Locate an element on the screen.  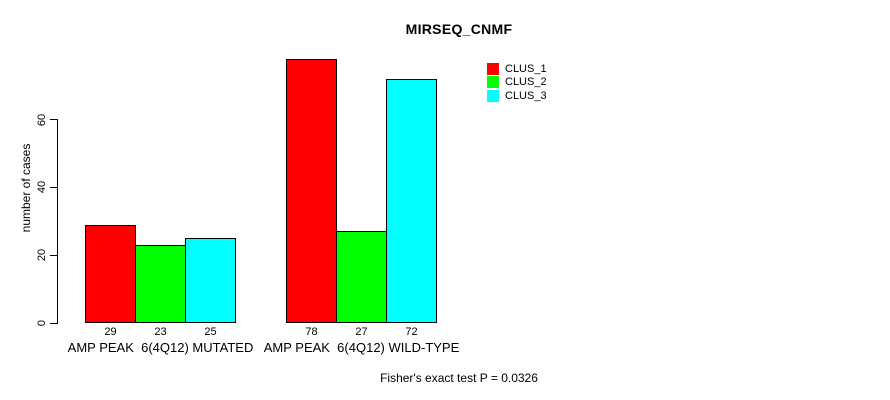
bar-clus-3-wild-type is located at coordinates (411, 200).